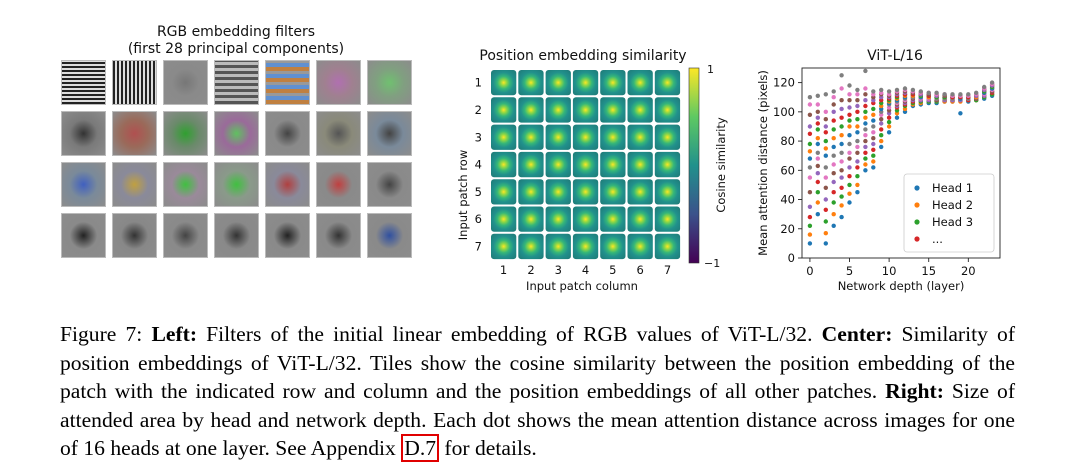  Describe the element at coordinates (478, 165) in the screenshot. I see `heatmap-y-tick: 4` at that location.